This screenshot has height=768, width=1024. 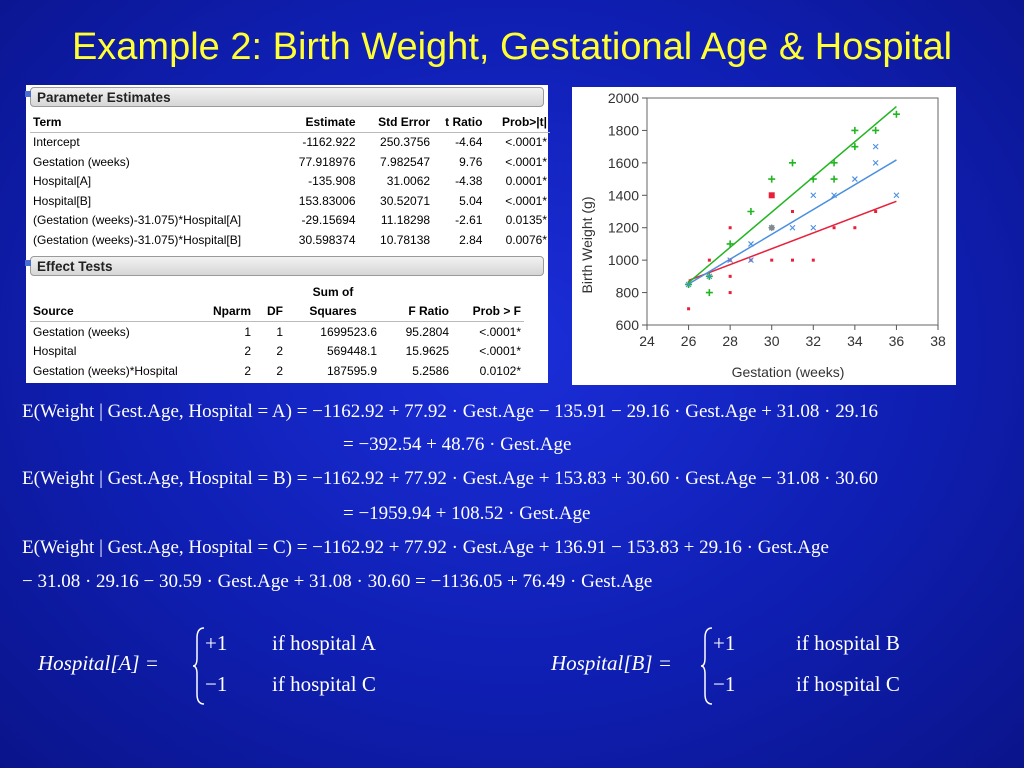 What do you see at coordinates (430, 370) in the screenshot?
I see `table-cell: 5.2586` at bounding box center [430, 370].